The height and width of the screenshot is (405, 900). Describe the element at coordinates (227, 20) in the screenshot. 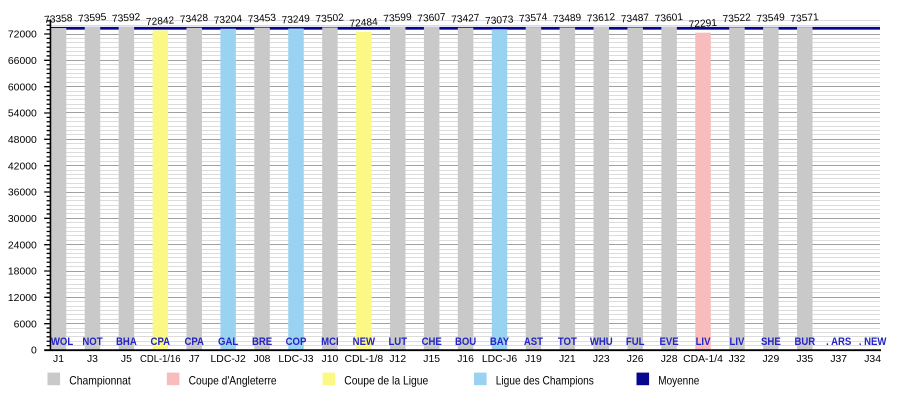

I see `svg-text: 73204` at that location.